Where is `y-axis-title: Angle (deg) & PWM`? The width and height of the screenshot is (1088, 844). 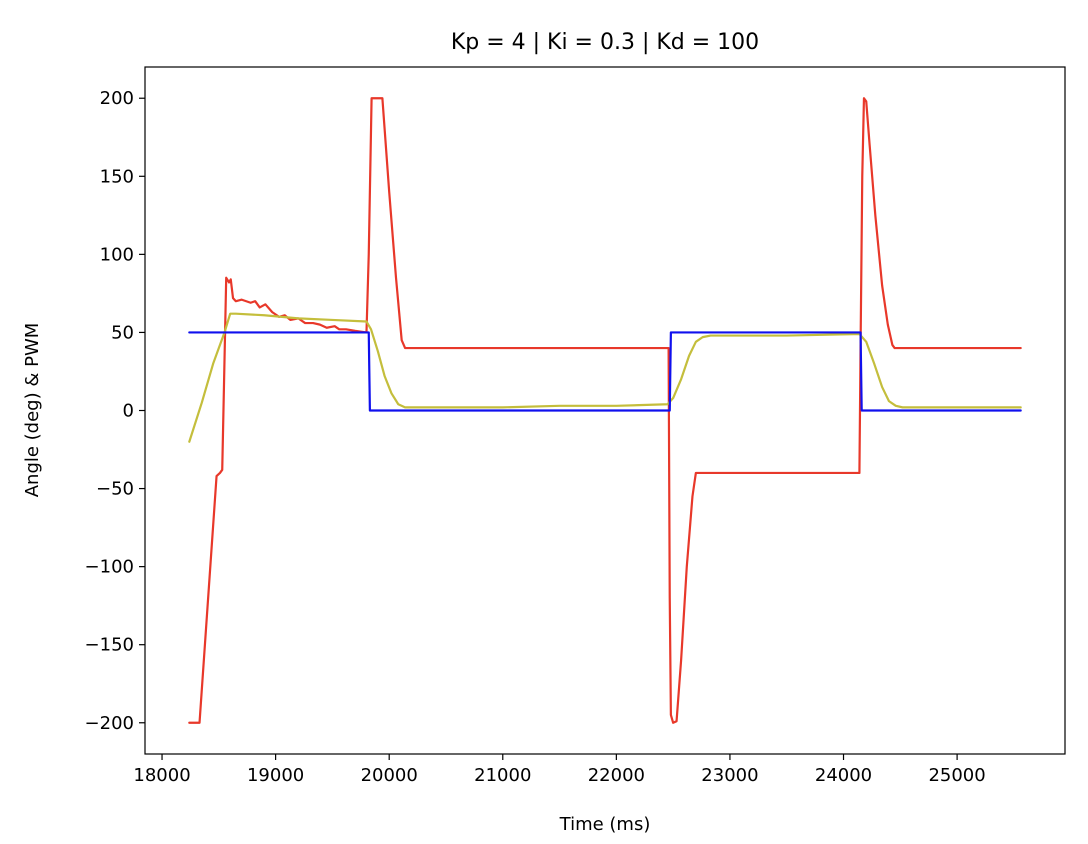 y-axis-title: Angle (deg) & PWM is located at coordinates (32, 410).